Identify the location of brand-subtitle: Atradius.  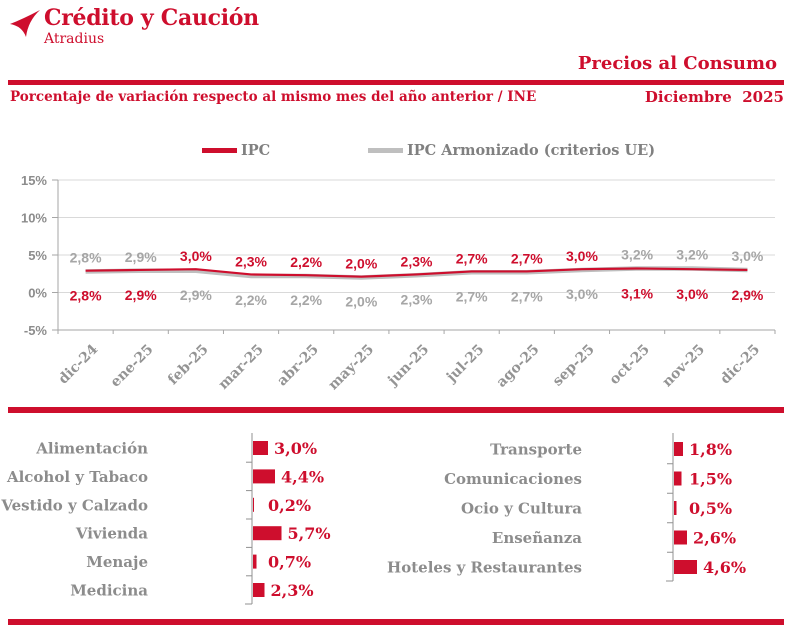
(74, 39).